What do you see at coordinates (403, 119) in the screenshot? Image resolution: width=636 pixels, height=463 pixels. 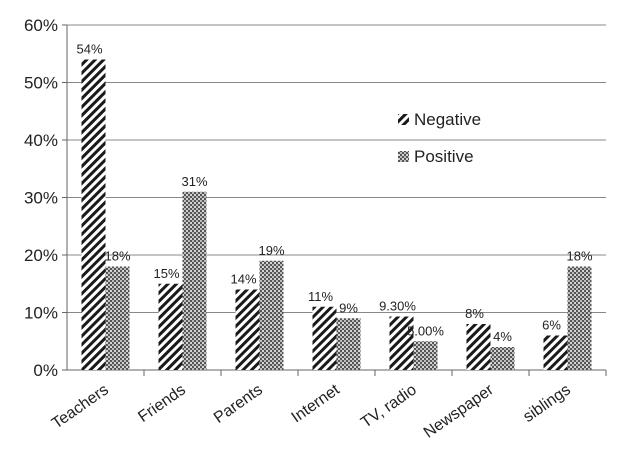 I see `legend-swatch-negative` at bounding box center [403, 119].